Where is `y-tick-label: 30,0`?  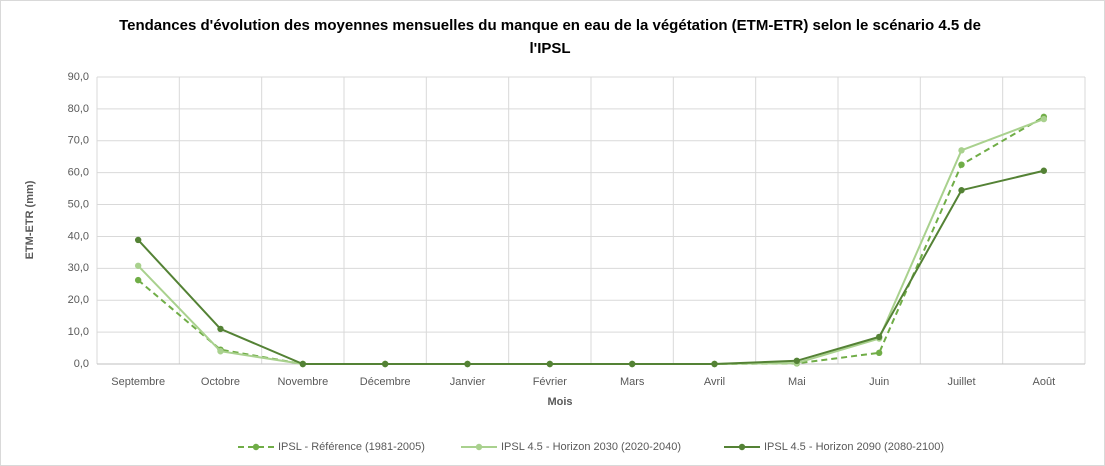
y-tick-label: 30,0 is located at coordinates (78, 268).